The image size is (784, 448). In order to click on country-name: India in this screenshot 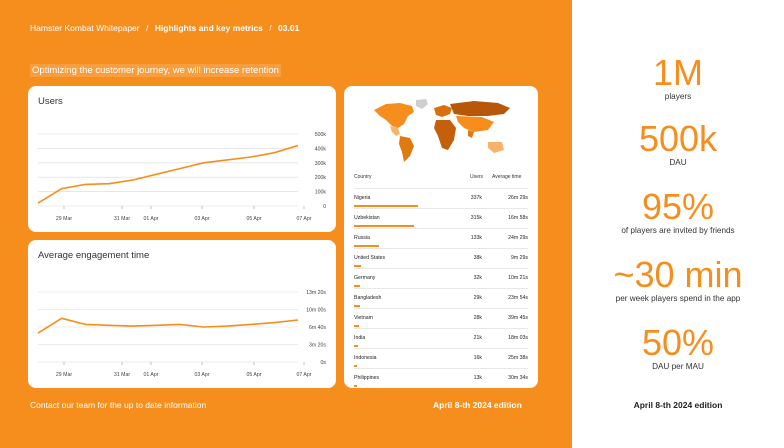, I will do `click(360, 338)`.